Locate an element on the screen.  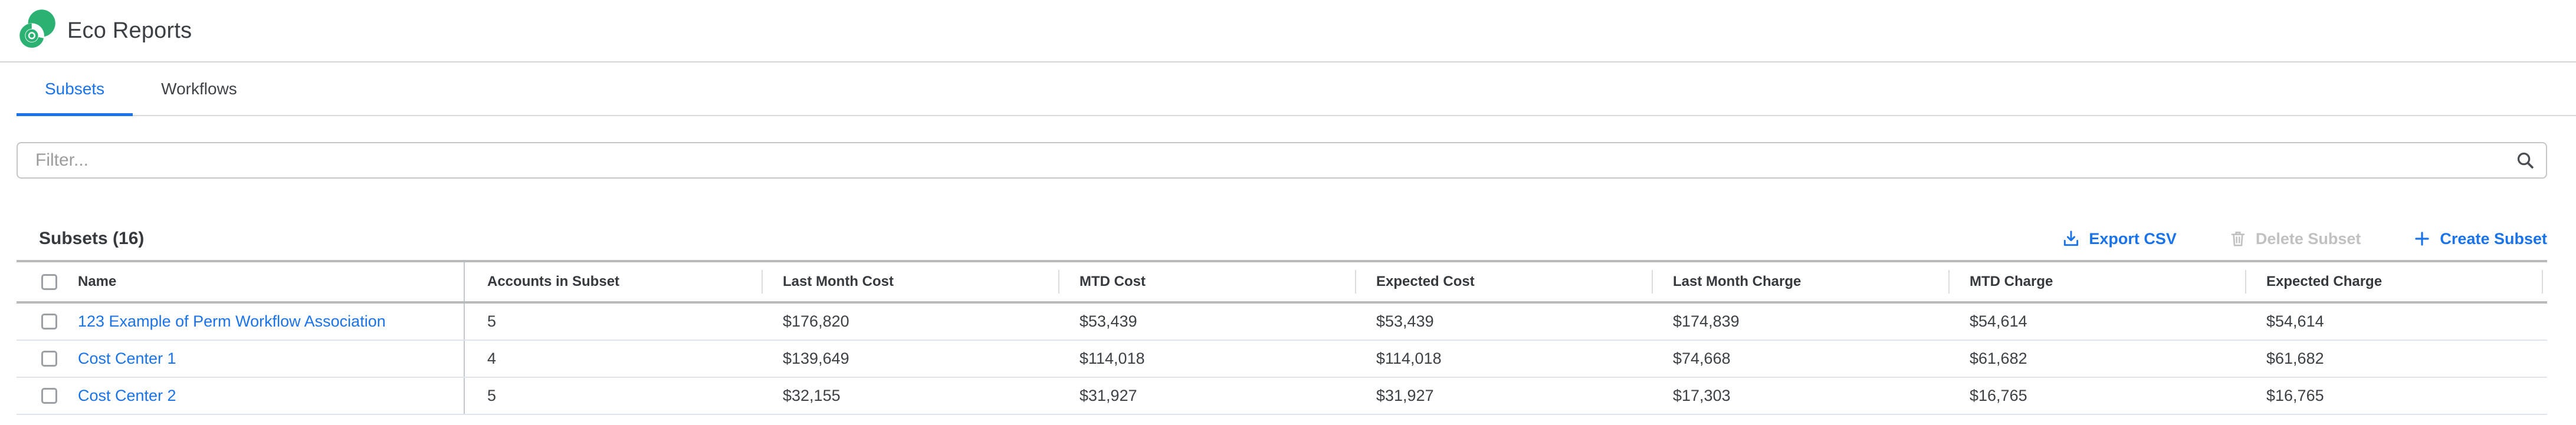
create-subset-button: Create Subset is located at coordinates (2480, 238).